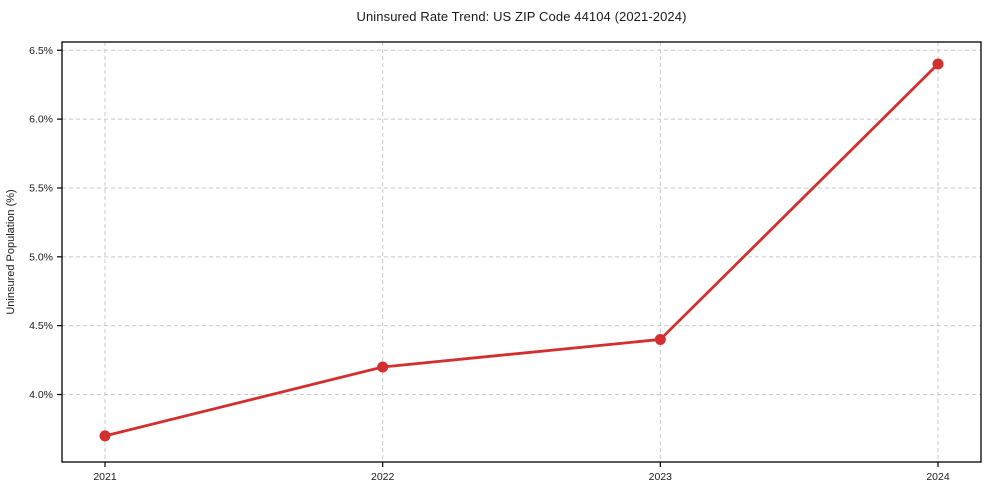 The width and height of the screenshot is (989, 490). Describe the element at coordinates (45, 223) in the screenshot. I see `y-axis: 4.0% 4.5% 5.0% 5.5% 6.0% 6.5%` at that location.